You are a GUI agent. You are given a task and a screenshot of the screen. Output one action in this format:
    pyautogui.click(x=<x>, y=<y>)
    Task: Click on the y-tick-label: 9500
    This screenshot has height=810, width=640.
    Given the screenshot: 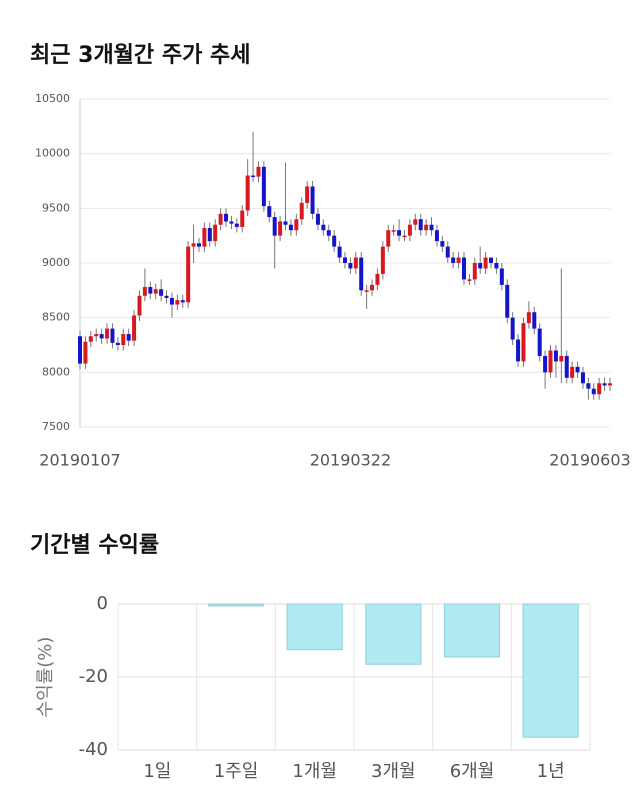 What is the action you would take?
    pyautogui.click(x=56, y=207)
    